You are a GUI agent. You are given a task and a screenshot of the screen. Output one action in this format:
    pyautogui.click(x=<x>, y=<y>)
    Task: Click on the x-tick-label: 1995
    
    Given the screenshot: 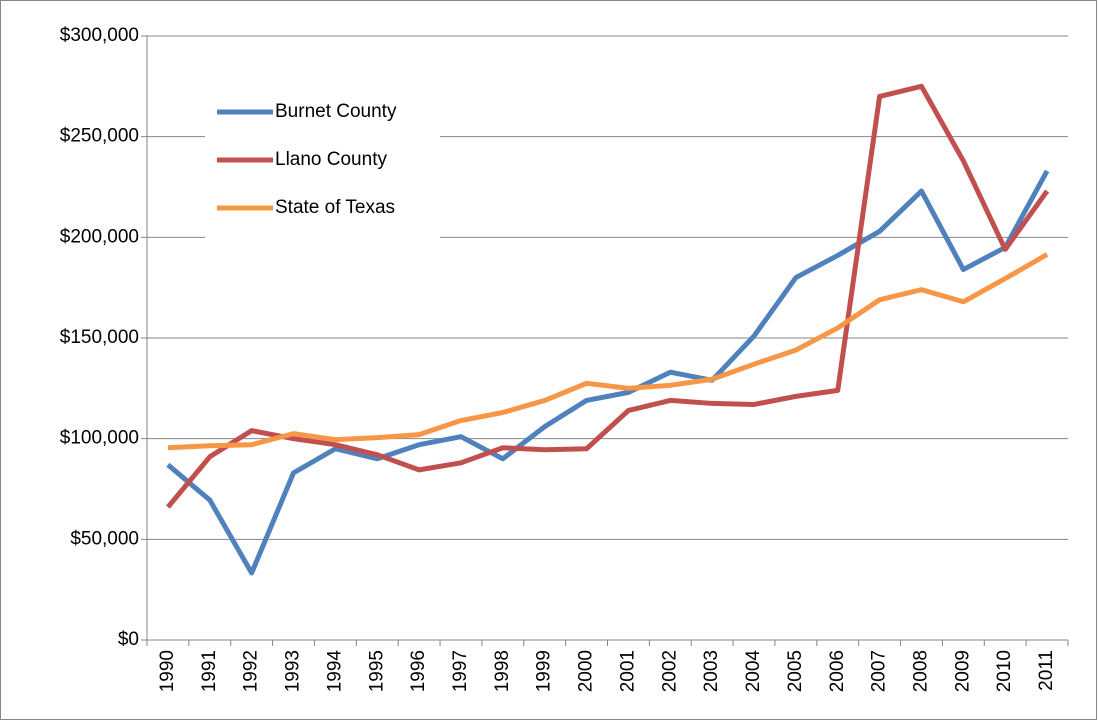 What is the action you would take?
    pyautogui.click(x=376, y=671)
    